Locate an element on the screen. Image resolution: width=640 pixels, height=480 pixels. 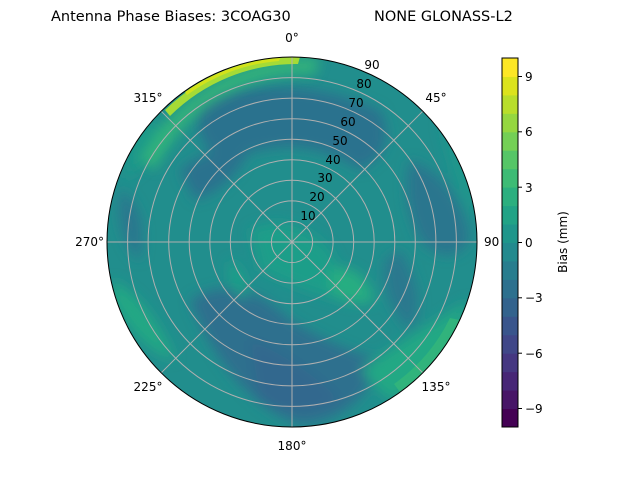
colorbar-bands is located at coordinates (510, 243).